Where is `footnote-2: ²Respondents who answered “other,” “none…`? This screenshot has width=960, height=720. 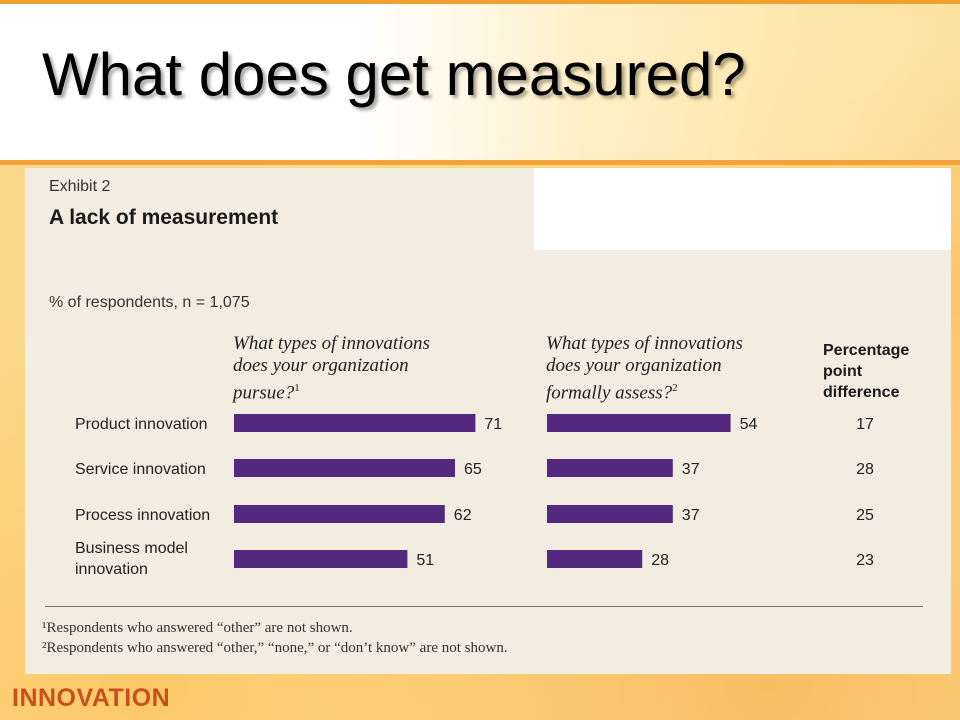 footnote-2: ²Respondents who answered “other,” “none… is located at coordinates (275, 648).